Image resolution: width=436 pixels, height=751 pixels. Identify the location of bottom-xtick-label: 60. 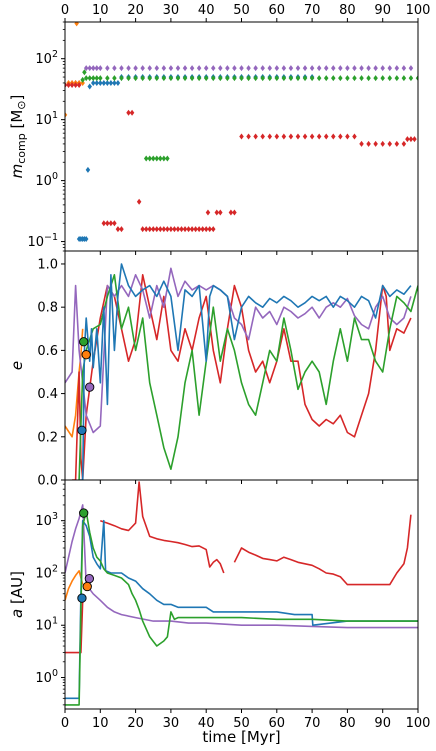
(277, 723).